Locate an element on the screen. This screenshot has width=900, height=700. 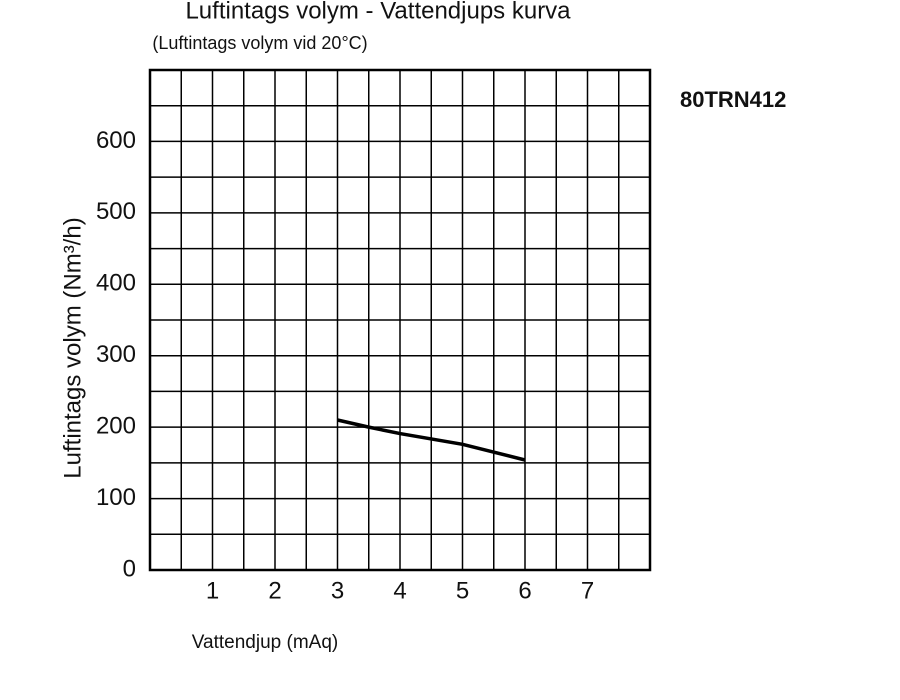
x-tick-label: 3 is located at coordinates (337, 590).